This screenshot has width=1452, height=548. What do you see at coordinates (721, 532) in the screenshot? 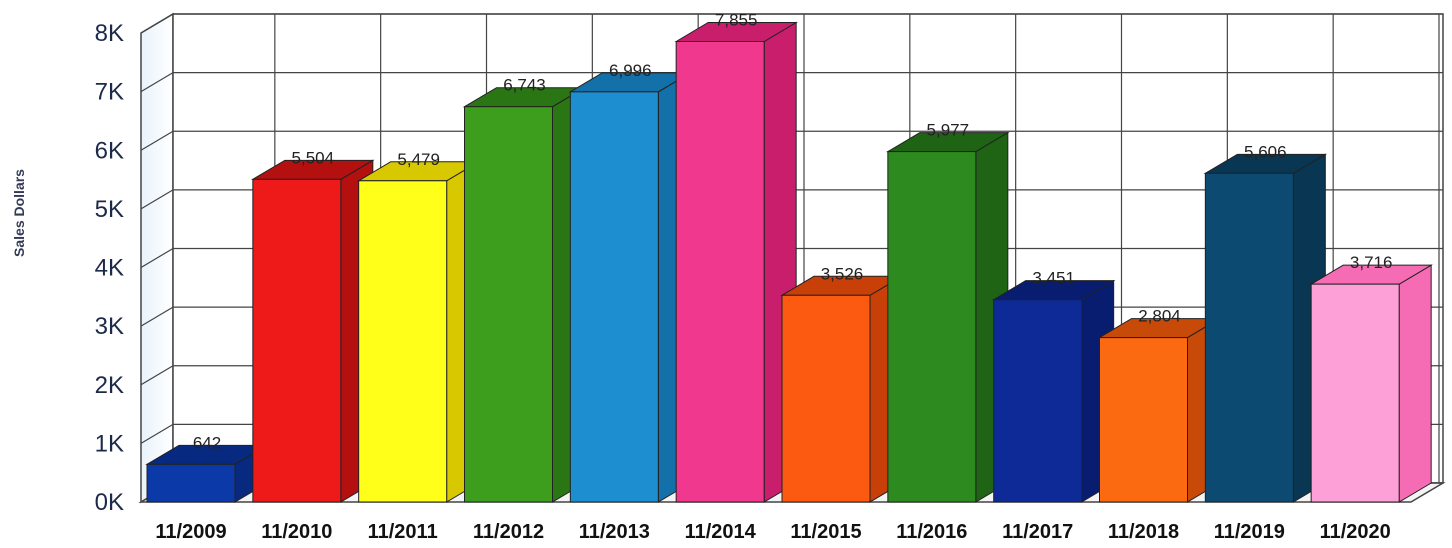
I see `x-tick-label: 11/2014` at bounding box center [721, 532].